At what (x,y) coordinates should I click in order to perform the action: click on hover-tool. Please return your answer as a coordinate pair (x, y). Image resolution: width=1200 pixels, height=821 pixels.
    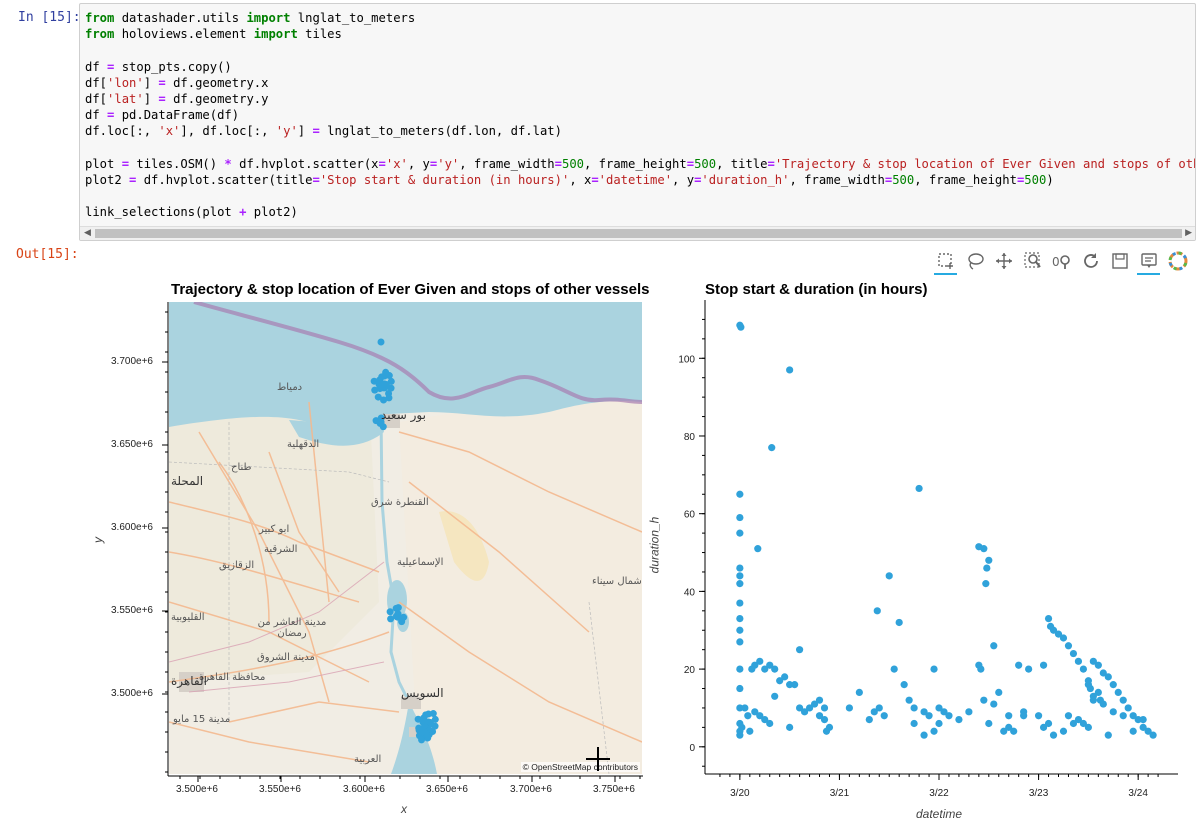
    Looking at the image, I should click on (1148, 262).